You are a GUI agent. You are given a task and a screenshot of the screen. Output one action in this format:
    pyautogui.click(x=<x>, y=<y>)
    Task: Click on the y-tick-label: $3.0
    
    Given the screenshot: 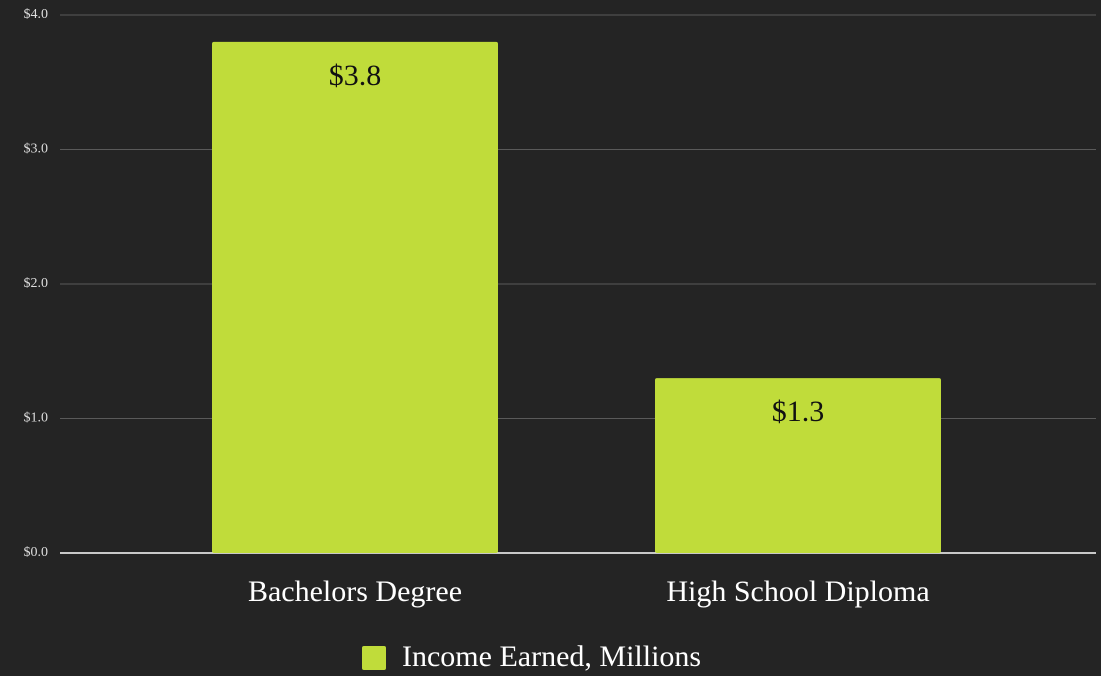 What is the action you would take?
    pyautogui.click(x=36, y=149)
    